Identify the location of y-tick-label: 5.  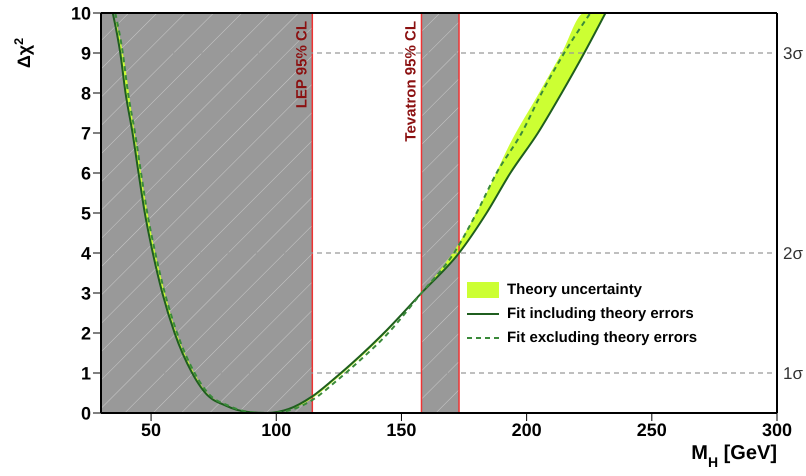
(85, 213).